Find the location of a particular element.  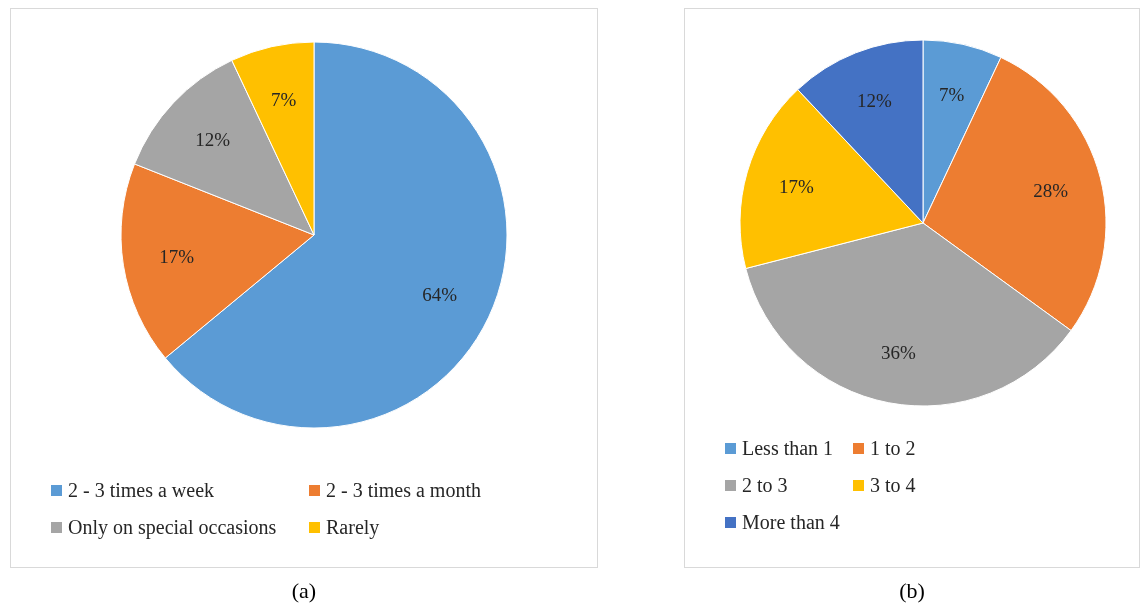

legend-label: More than 4 is located at coordinates (791, 522).